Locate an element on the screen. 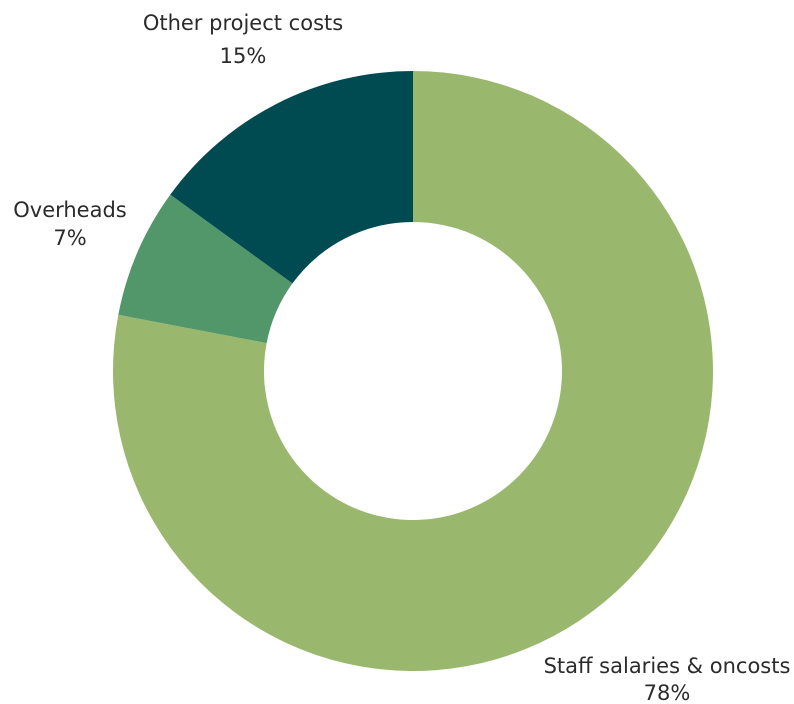  slice-value-staff-salaries: 78% is located at coordinates (667, 692).